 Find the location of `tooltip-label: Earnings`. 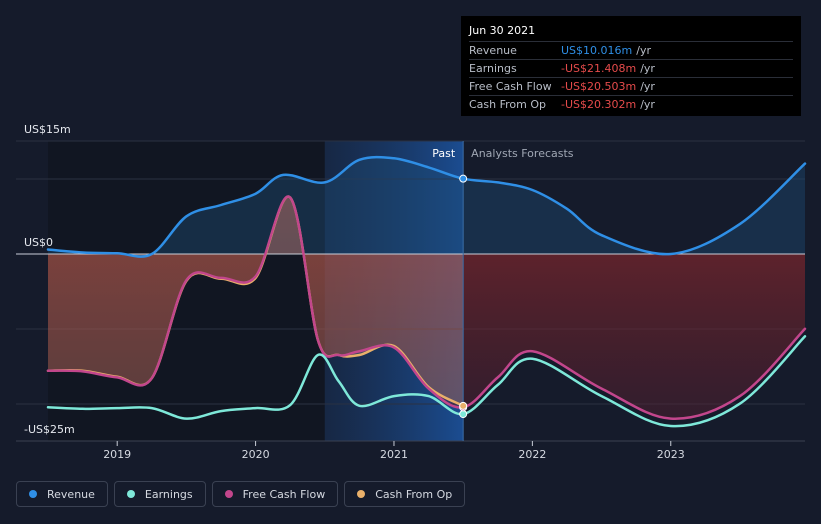

tooltip-label: Earnings is located at coordinates (493, 68).